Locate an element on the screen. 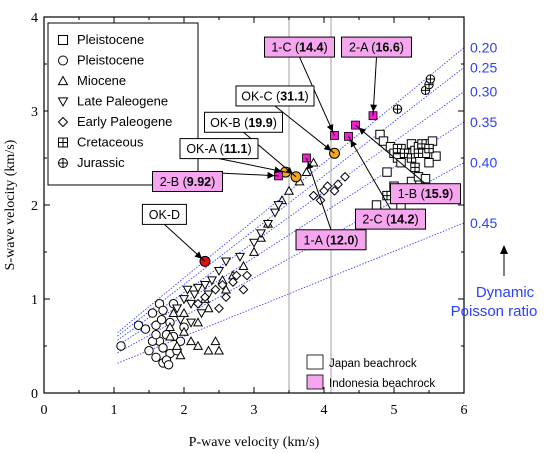  annotation-label-OK-C: OK-C (31.1) is located at coordinates (274, 96).